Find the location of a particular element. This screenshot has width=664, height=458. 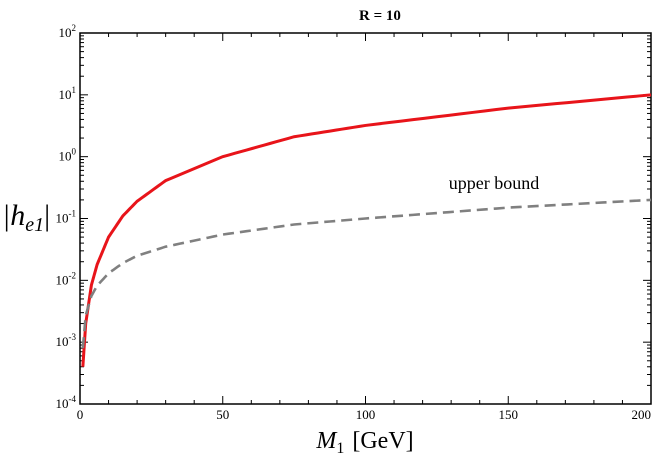

y-tick-label: 10⁻¹ is located at coordinates (66, 217).